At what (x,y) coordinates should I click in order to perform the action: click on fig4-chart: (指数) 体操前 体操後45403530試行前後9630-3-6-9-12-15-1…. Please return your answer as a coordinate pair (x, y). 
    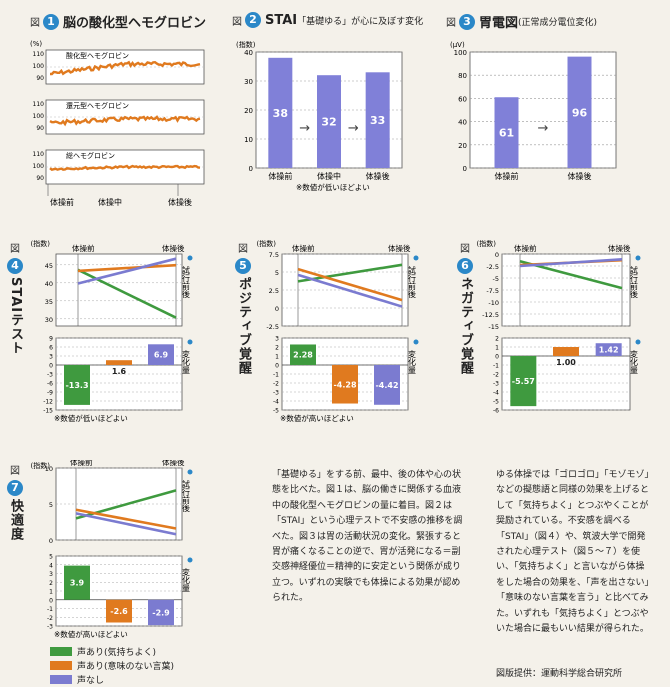
    Looking at the image, I should click on (112, 331).